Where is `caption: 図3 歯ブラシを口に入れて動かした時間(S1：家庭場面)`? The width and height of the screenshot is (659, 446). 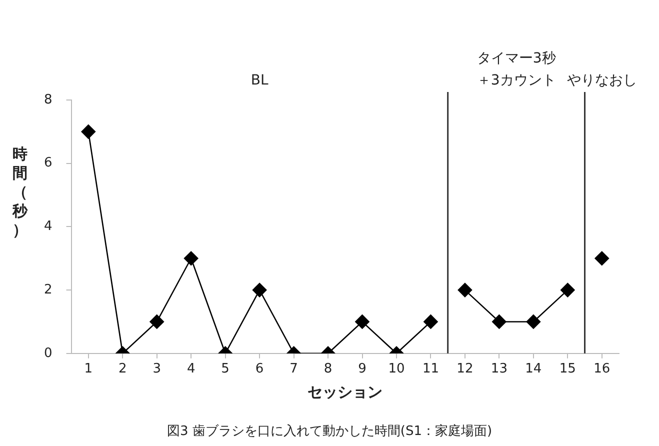
caption: 図3 歯ブラシを口に入れて動かした時間(S1：家庭場面) is located at coordinates (329, 430).